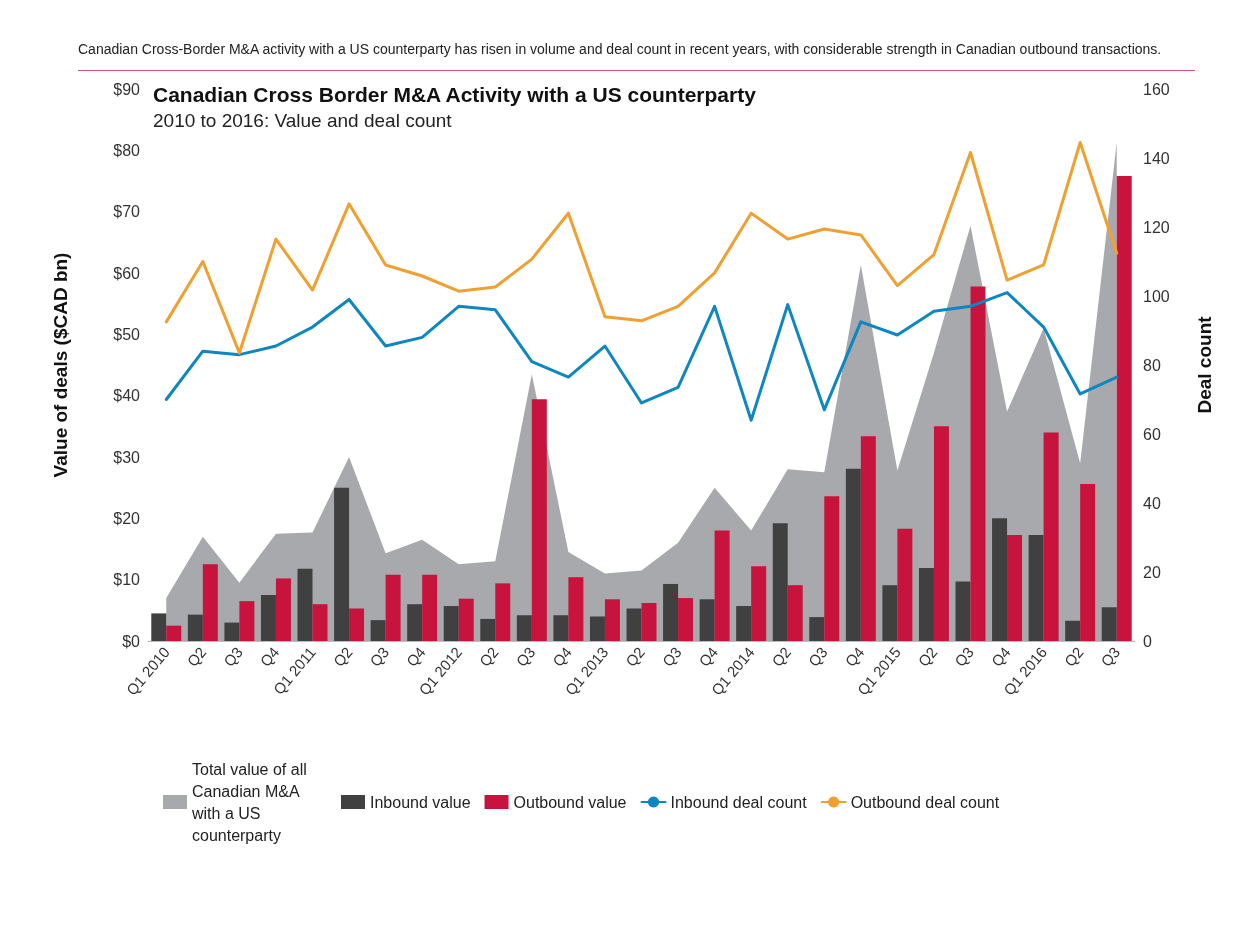  What do you see at coordinates (127, 334) in the screenshot?
I see `y-tick-label: $50` at bounding box center [127, 334].